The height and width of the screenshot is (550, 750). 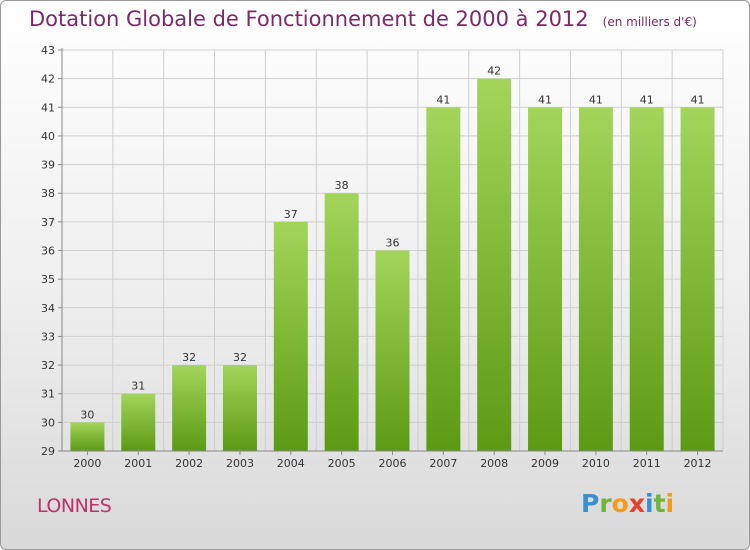 I want to click on x-tick-label: 2012, so click(x=698, y=463).